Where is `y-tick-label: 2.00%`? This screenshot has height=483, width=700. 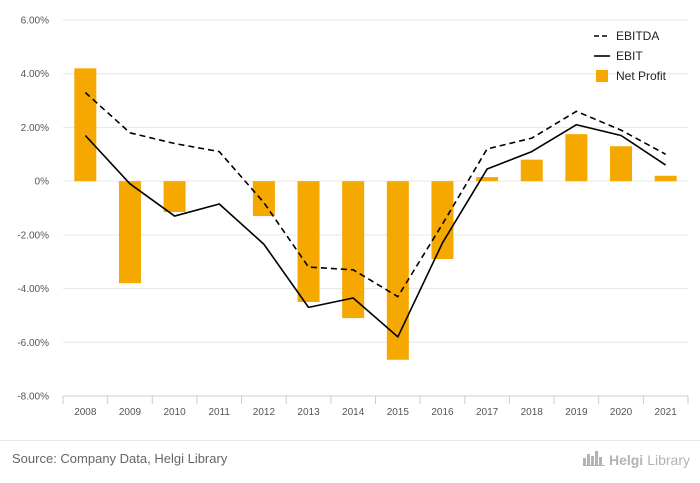 y-tick-label: 2.00% is located at coordinates (35, 128).